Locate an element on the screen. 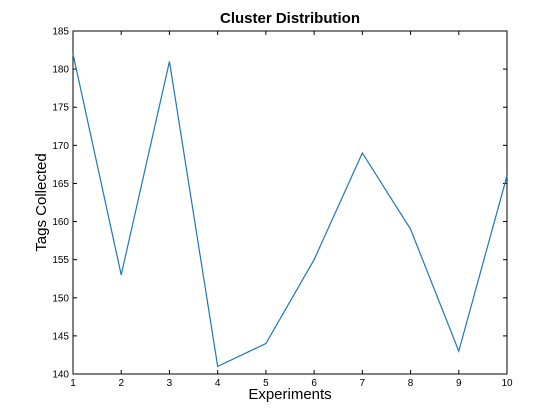 This screenshot has height=420, width=560. y-tick-label: 165 is located at coordinates (60, 184).